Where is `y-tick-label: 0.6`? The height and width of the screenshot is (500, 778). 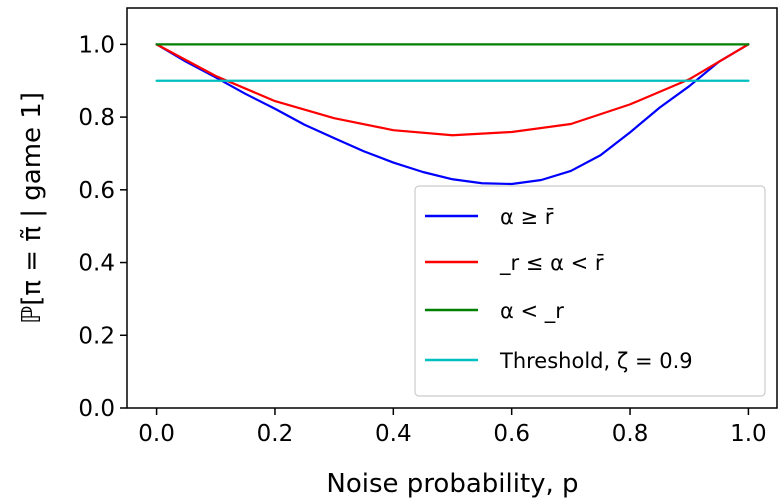
y-tick-label: 0.6 is located at coordinates (96, 191).